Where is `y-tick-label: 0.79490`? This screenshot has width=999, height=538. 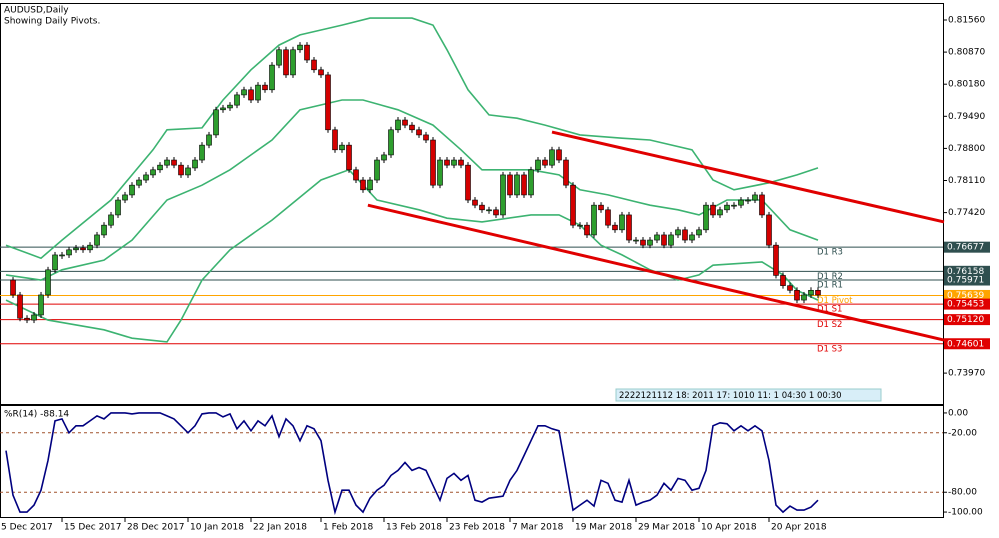 y-tick-label: 0.79490 is located at coordinates (966, 117).